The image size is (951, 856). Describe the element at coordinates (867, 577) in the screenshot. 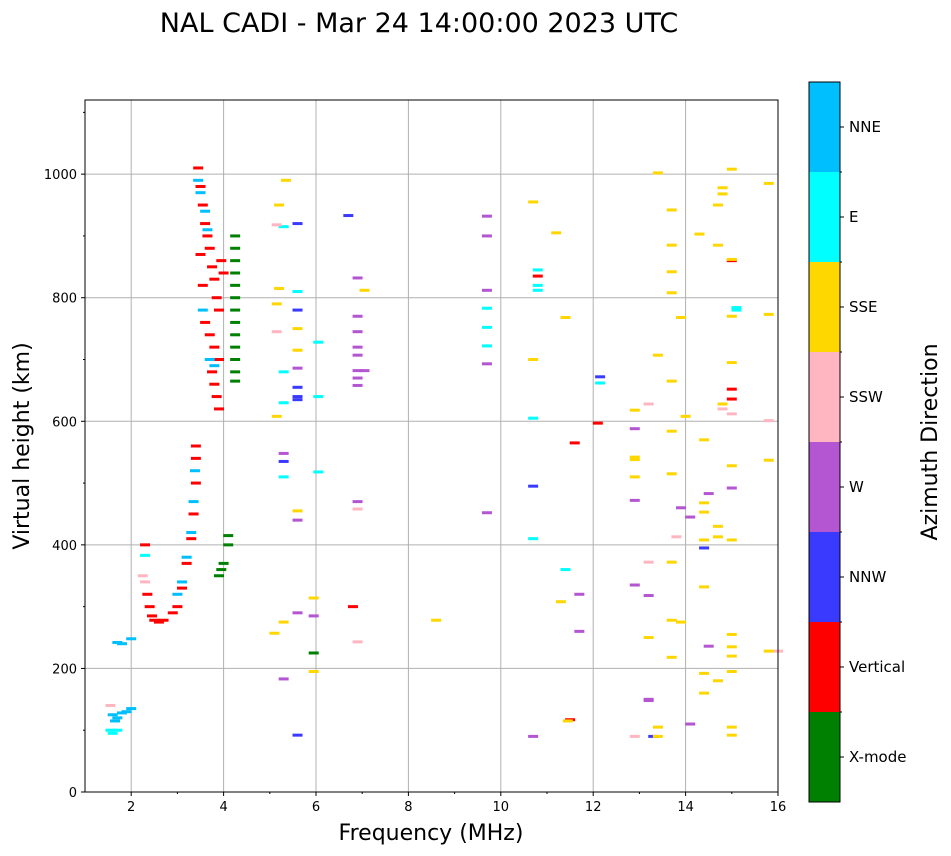

I see `colorbar-label: NNW` at that location.